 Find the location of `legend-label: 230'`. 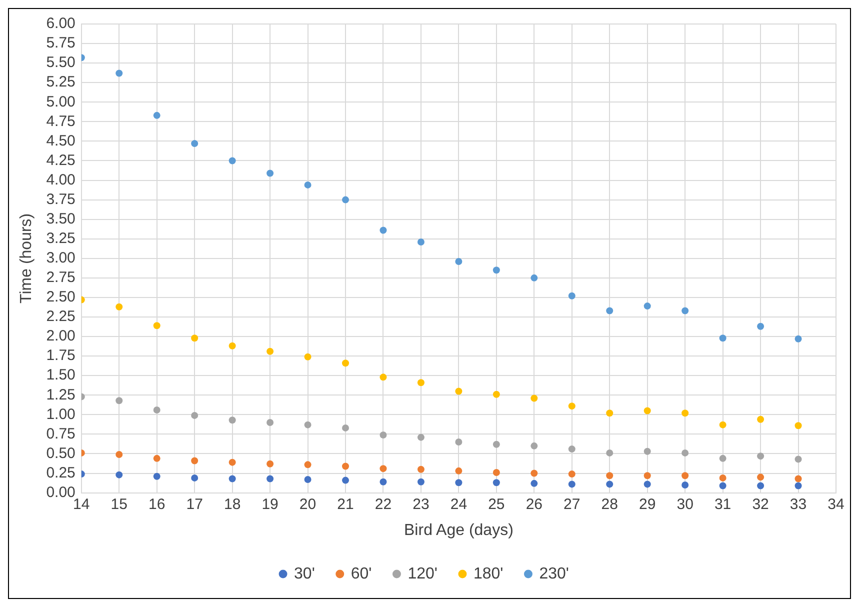

legend-label: 230' is located at coordinates (554, 573).